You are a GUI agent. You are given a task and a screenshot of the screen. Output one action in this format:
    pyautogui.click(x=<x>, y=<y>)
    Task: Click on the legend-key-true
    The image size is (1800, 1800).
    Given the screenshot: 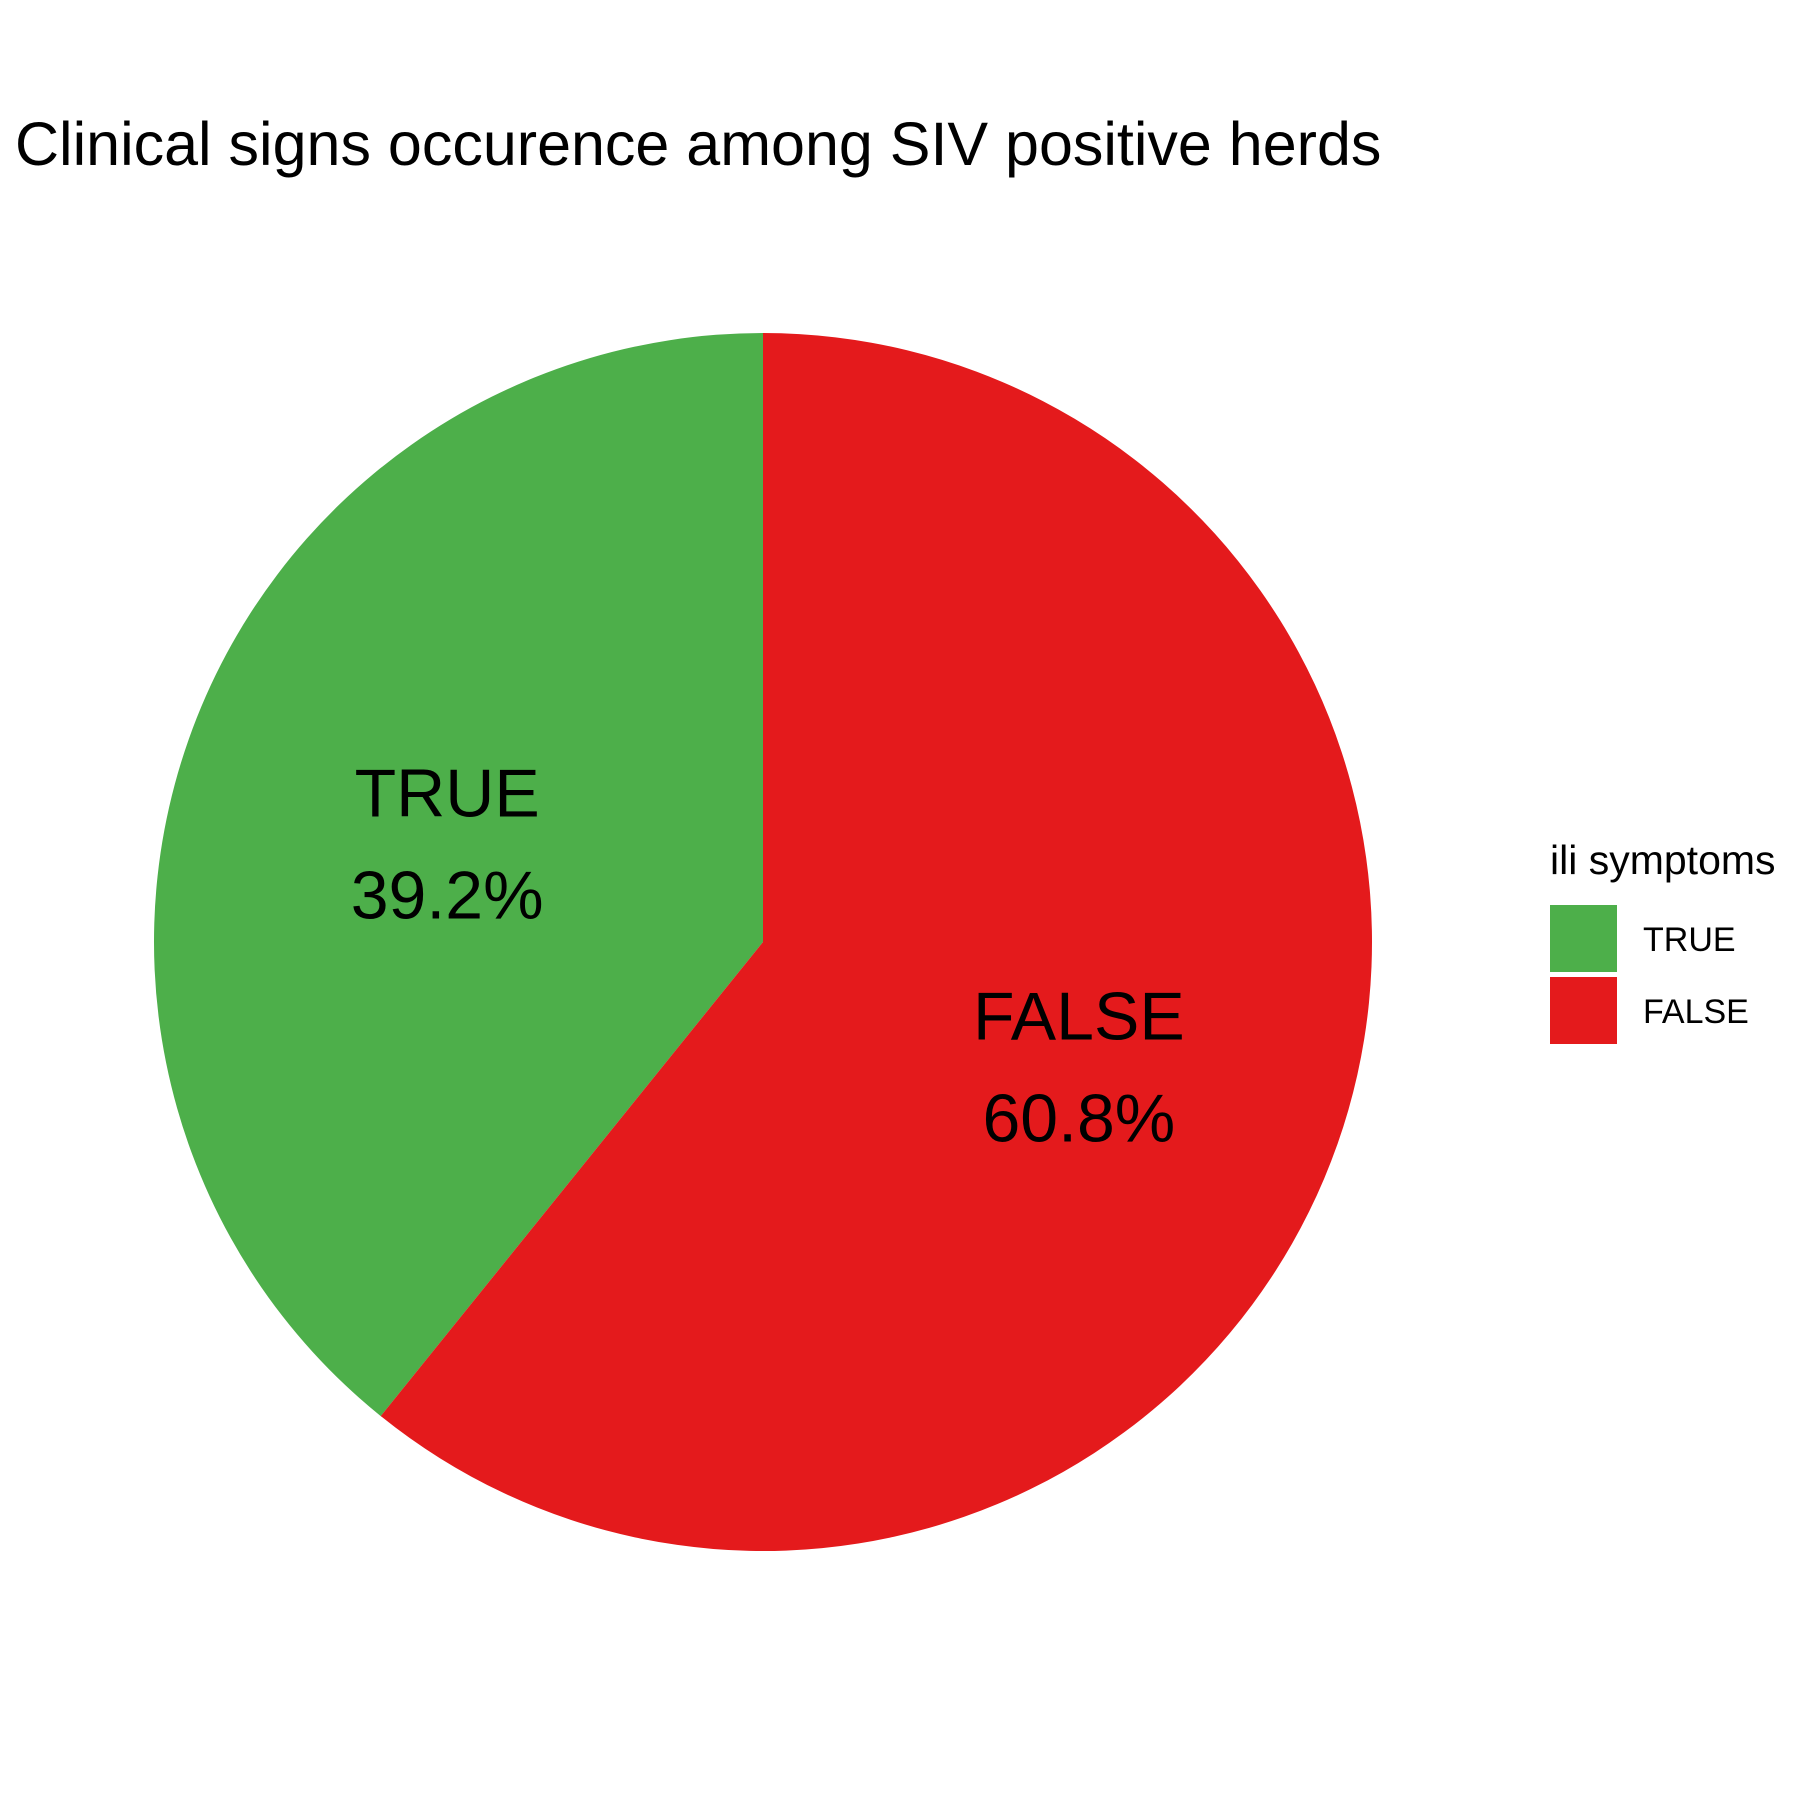 What is the action you would take?
    pyautogui.click(x=1583, y=938)
    